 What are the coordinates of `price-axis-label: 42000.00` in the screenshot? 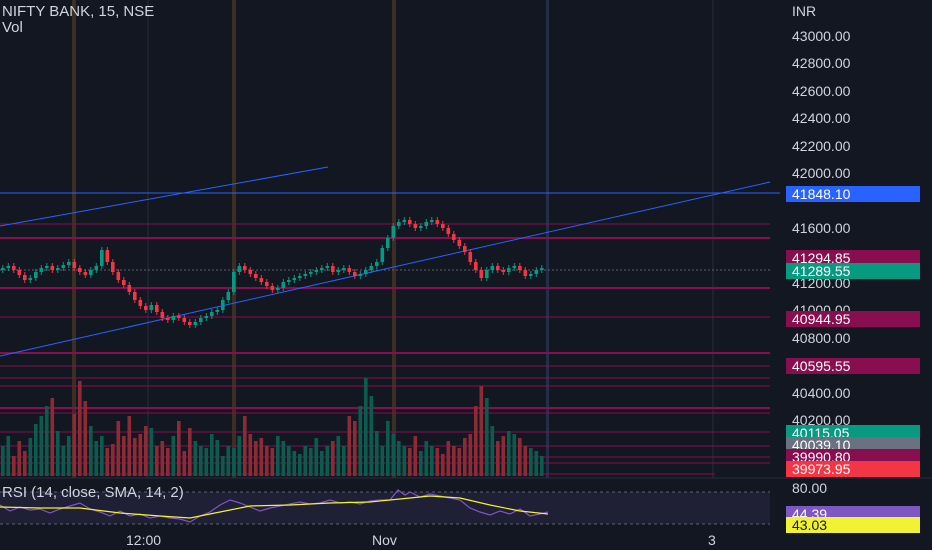 It's located at (821, 173).